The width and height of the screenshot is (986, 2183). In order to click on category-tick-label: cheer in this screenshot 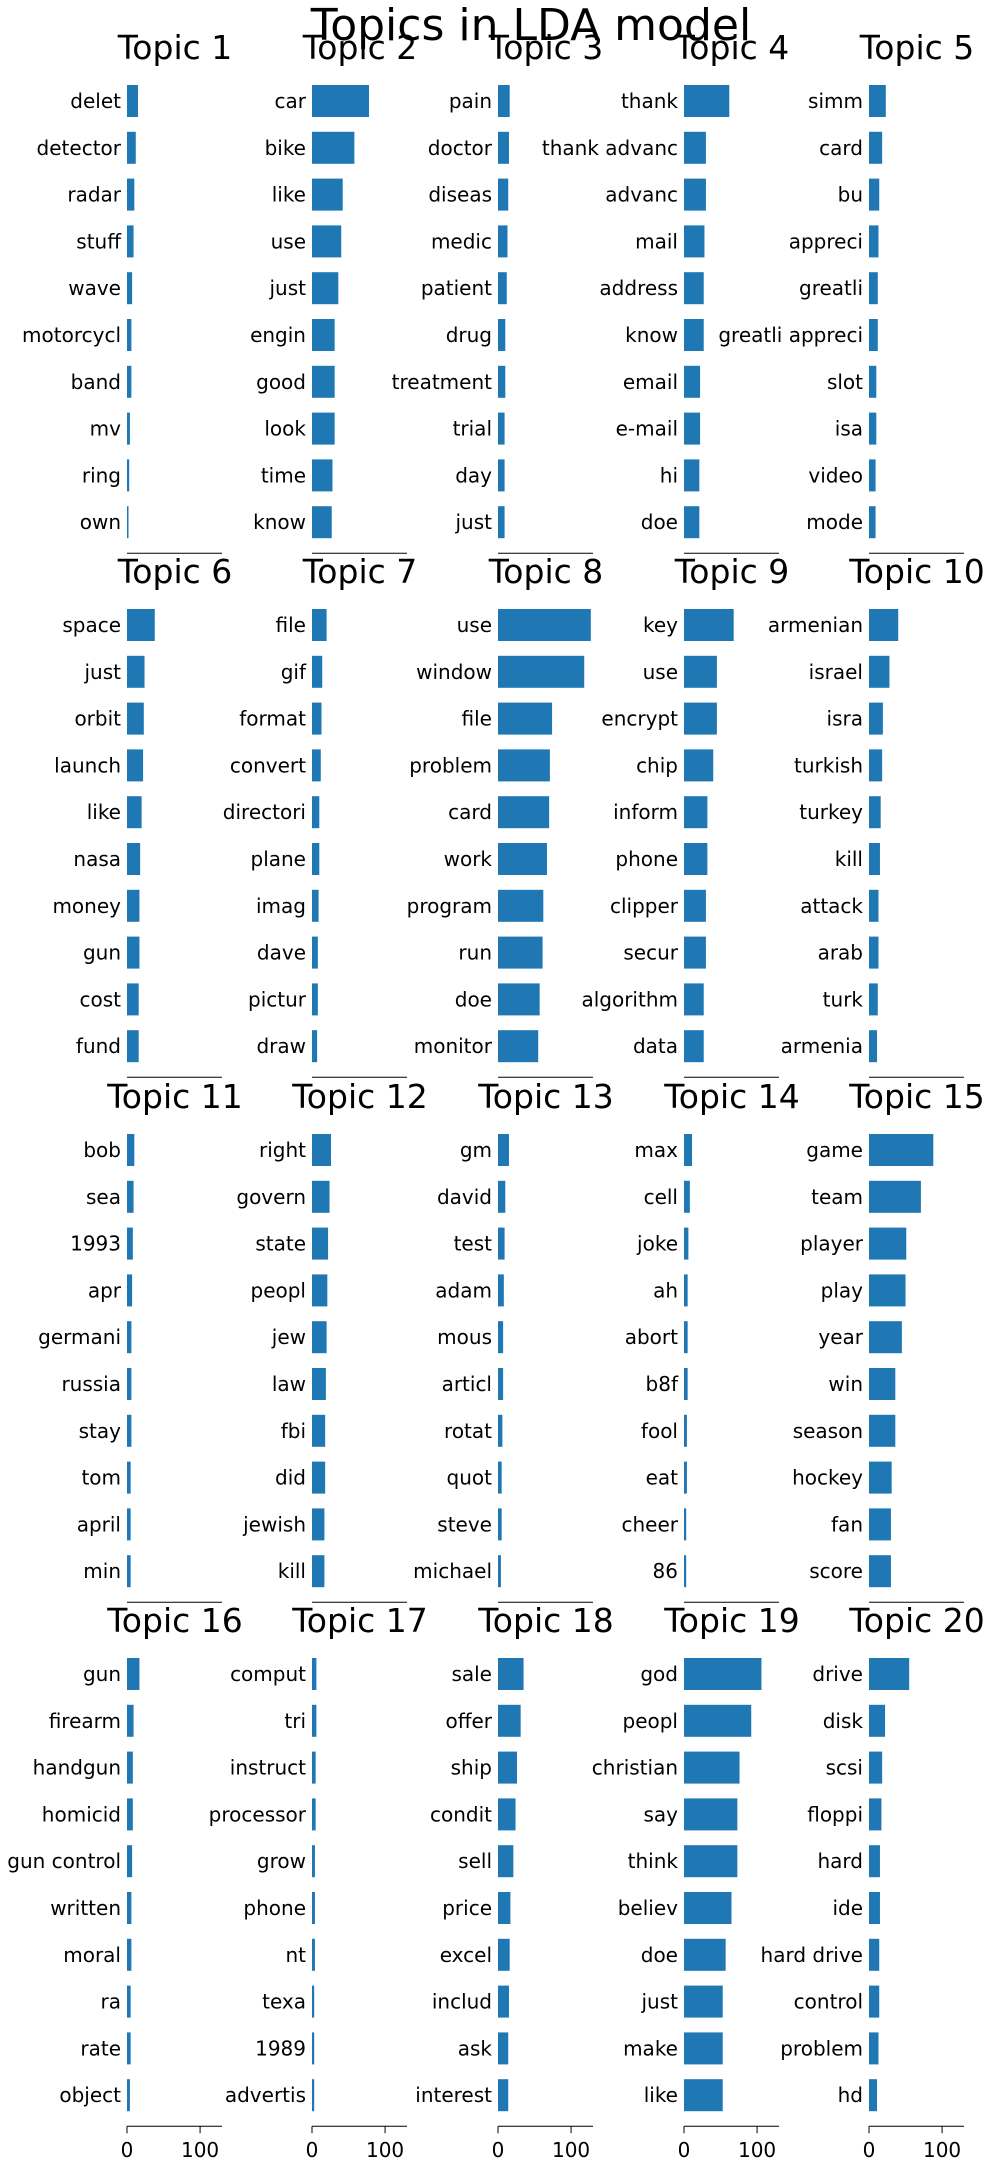, I will do `click(649, 1524)`.